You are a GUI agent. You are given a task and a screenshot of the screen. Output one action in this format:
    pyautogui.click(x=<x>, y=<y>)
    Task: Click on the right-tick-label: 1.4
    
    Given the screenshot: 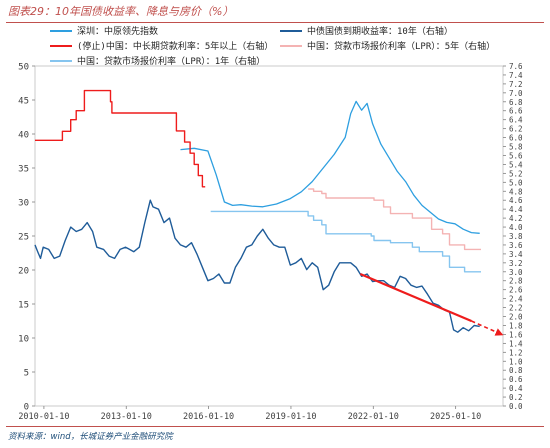 What is the action you would take?
    pyautogui.click(x=516, y=343)
    